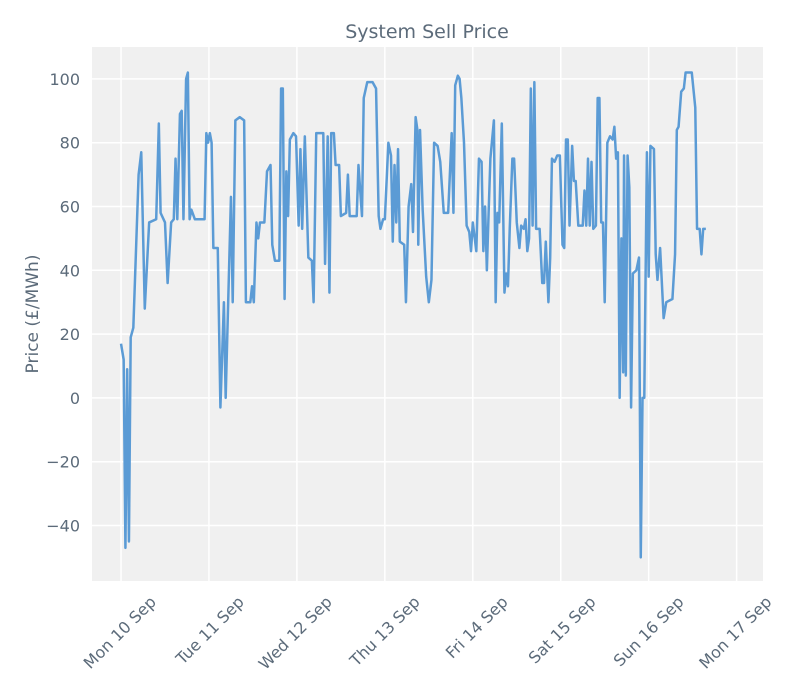 Image resolution: width=800 pixels, height=700 pixels. Describe the element at coordinates (477, 627) in the screenshot. I see `x-tick-label: Fri 14 Sep` at that location.